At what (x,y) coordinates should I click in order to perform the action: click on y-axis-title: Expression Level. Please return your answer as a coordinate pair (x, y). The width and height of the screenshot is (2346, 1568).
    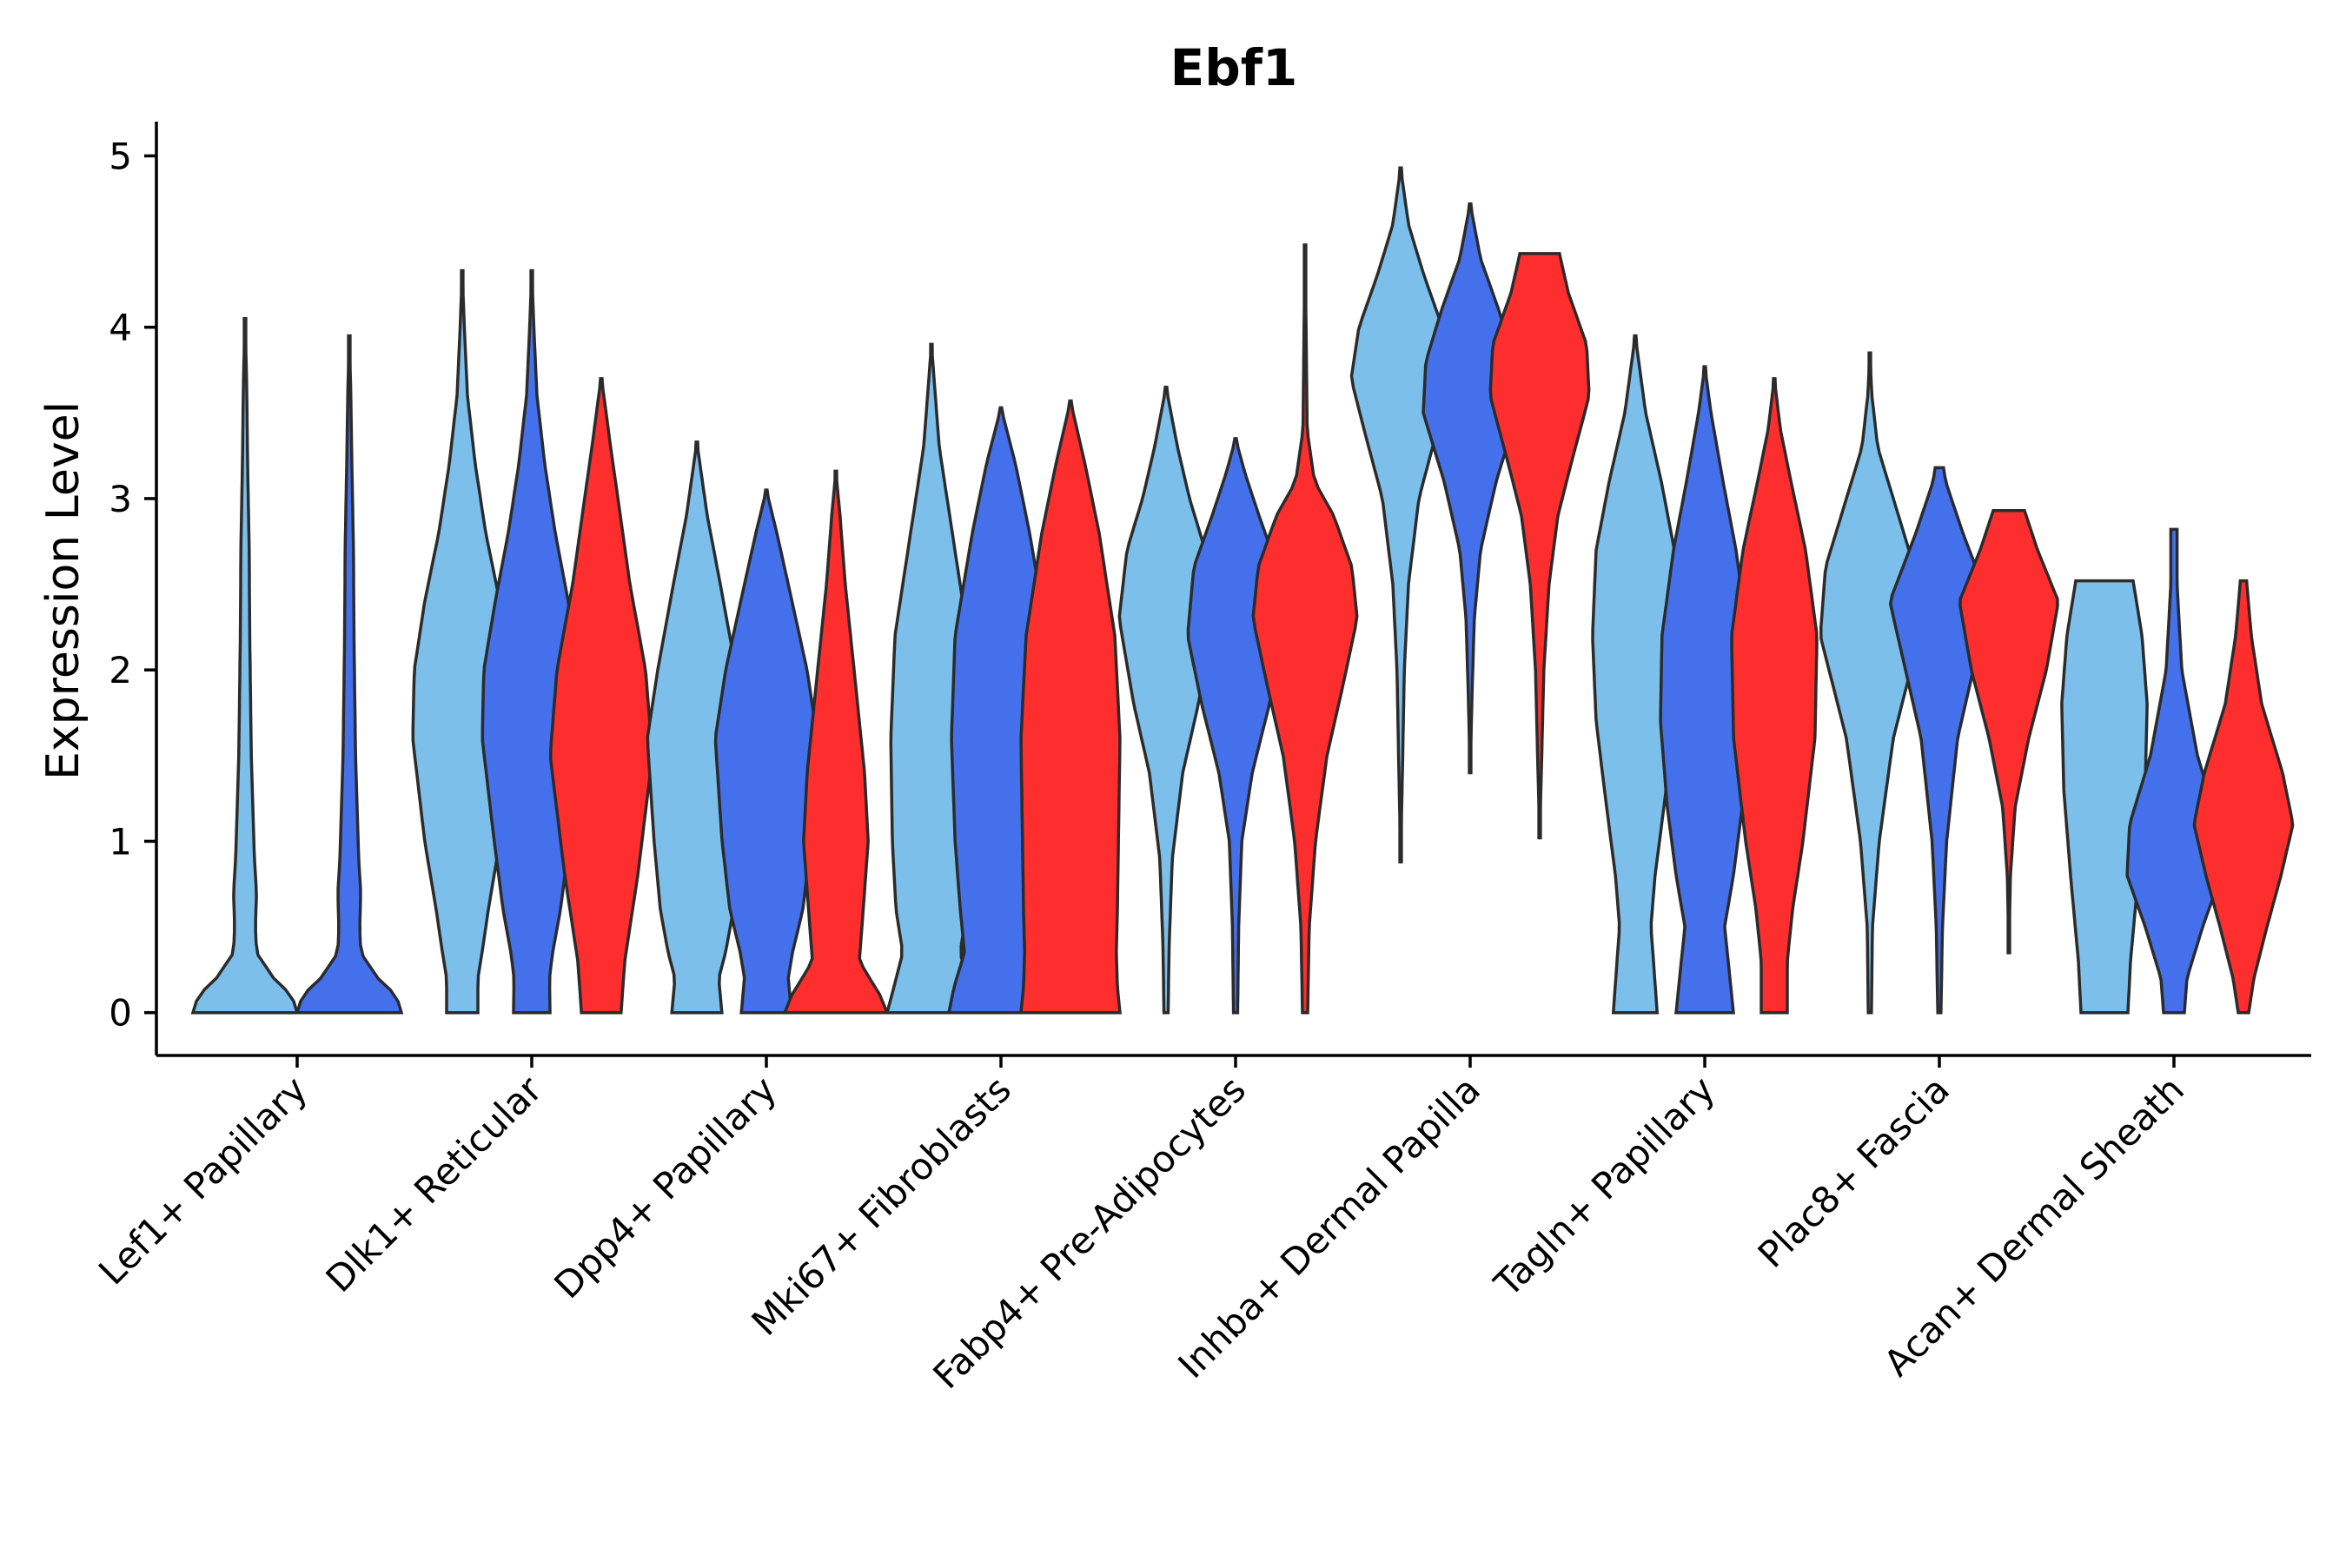
    Looking at the image, I should click on (63, 590).